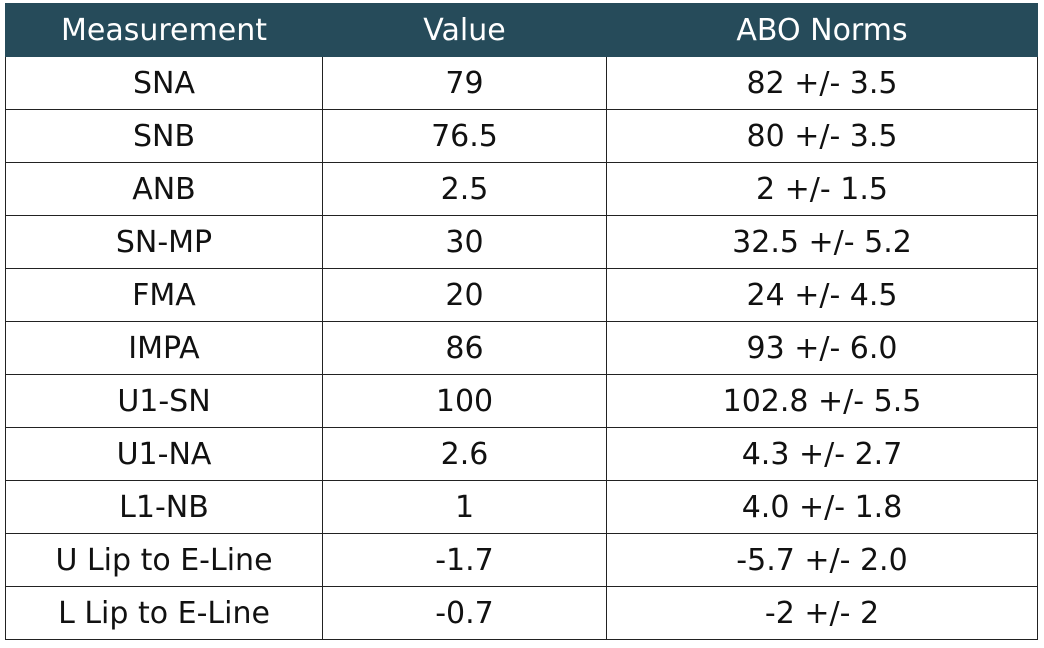 Image resolution: width=1044 pixels, height=648 pixels. Describe the element at coordinates (822, 613) in the screenshot. I see `table-cell: -2 +/- 2` at that location.